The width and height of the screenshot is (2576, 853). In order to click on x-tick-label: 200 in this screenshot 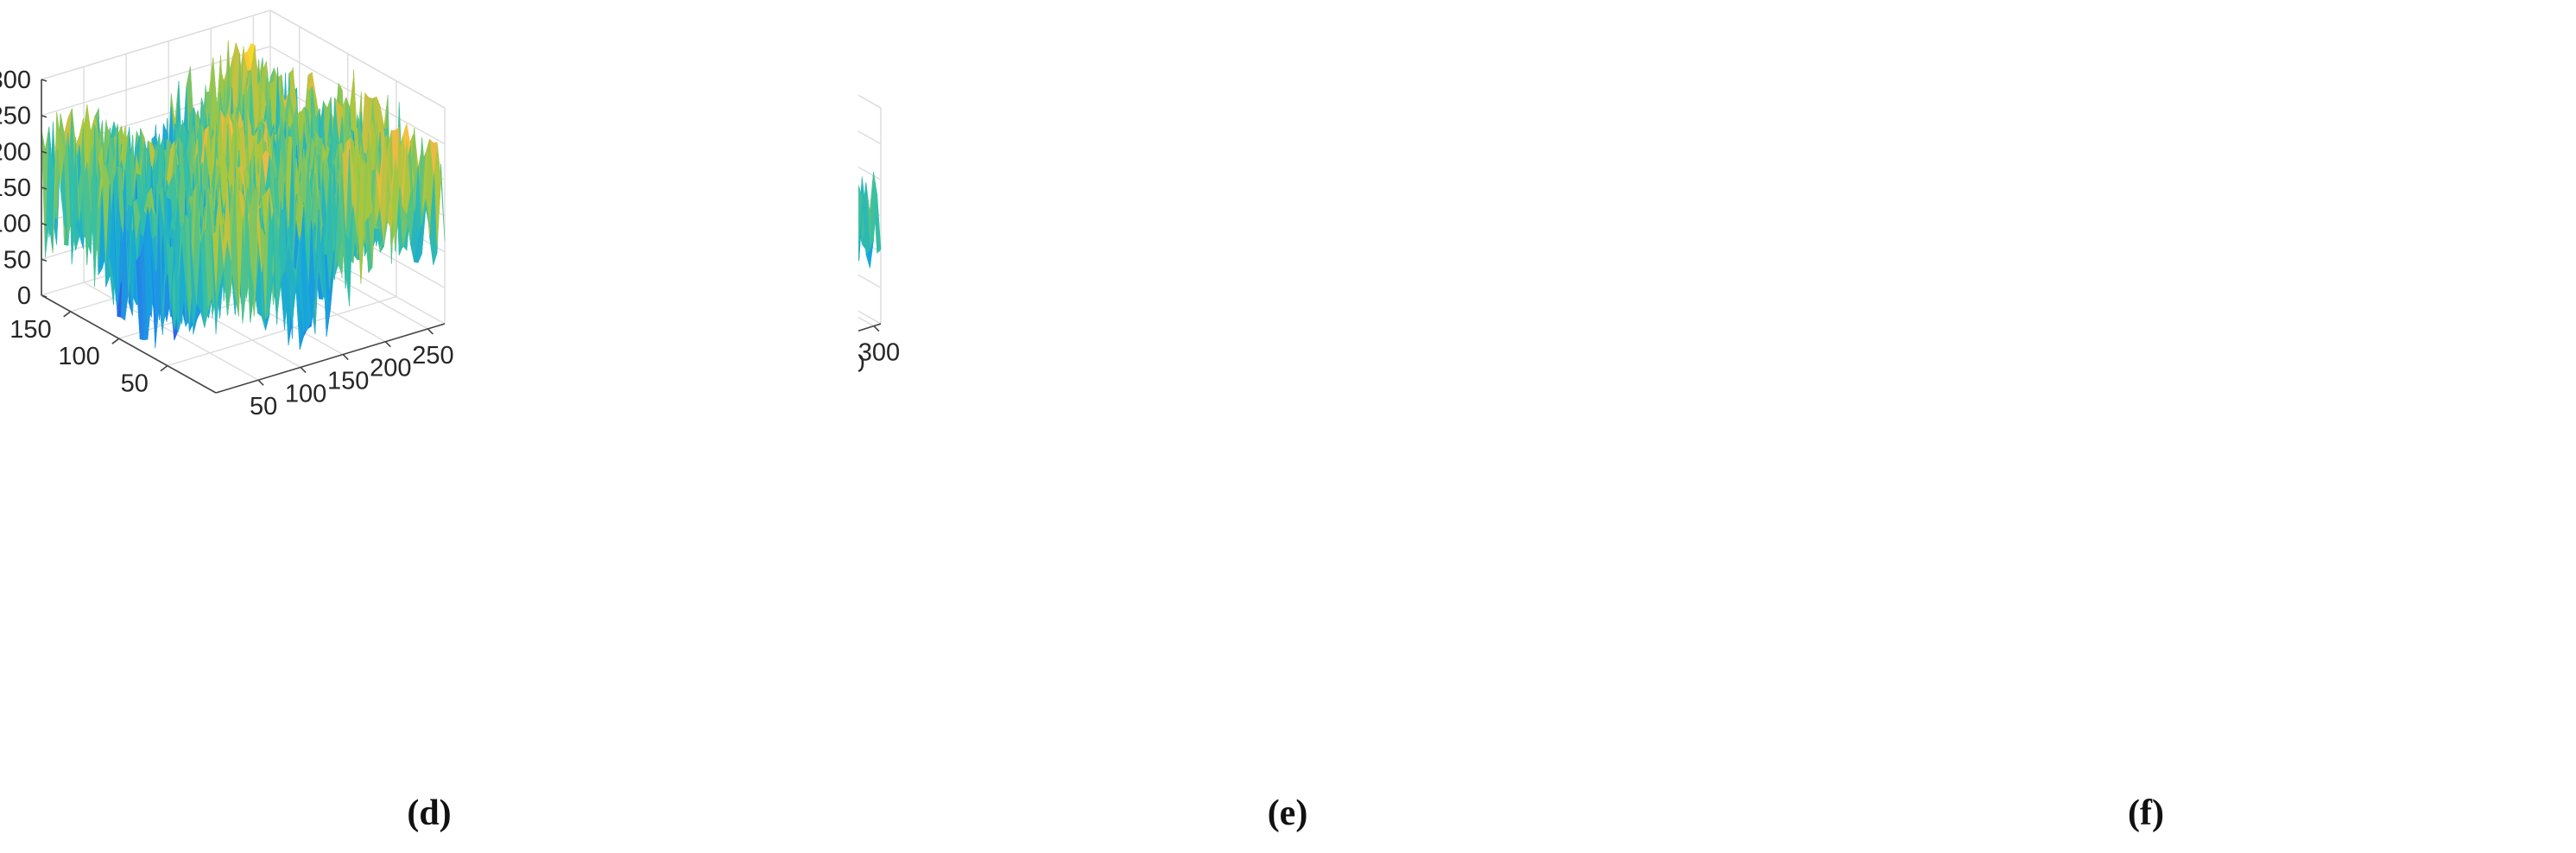, I will do `click(390, 368)`.